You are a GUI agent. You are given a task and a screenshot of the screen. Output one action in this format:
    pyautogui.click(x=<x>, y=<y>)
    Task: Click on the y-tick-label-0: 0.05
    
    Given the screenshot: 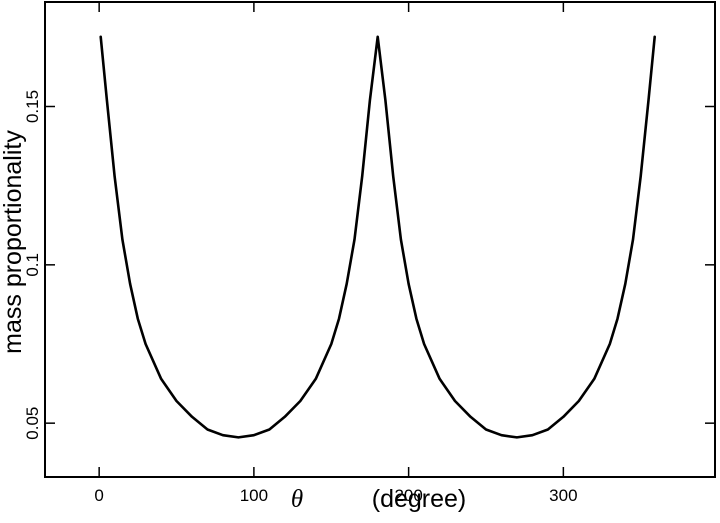 What is the action you would take?
    pyautogui.click(x=32, y=423)
    